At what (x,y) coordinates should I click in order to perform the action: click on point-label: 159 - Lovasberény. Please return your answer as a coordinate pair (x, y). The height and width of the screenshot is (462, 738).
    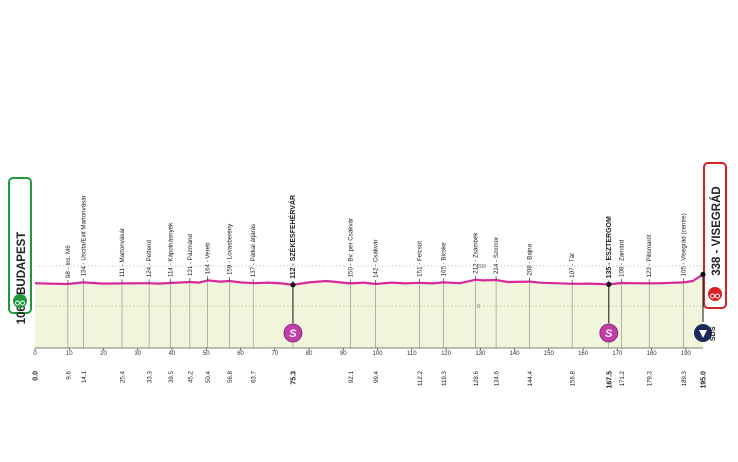
    Looking at the image, I should click on (230, 249).